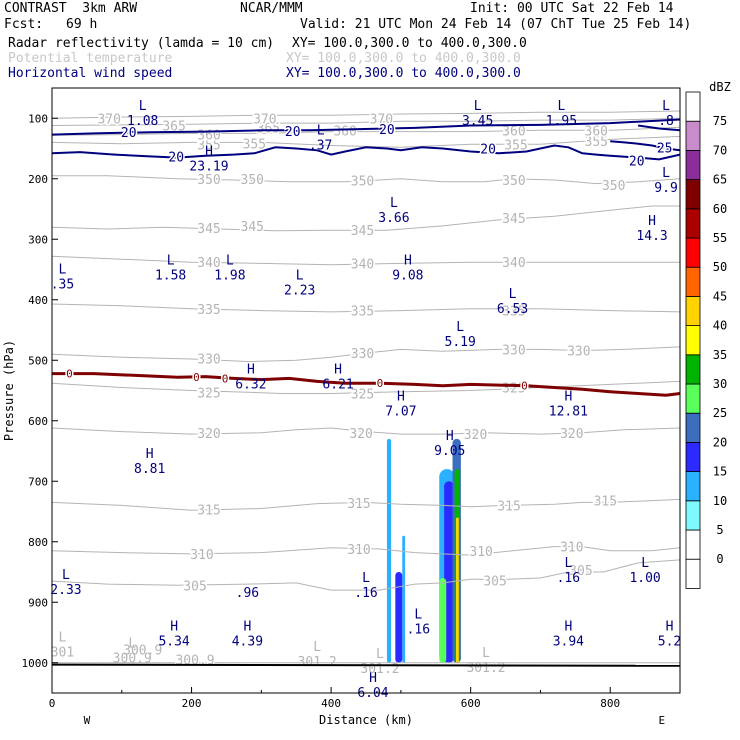 This screenshot has width=740, height=740. I want to click on colorbar-label: 25, so click(720, 413).